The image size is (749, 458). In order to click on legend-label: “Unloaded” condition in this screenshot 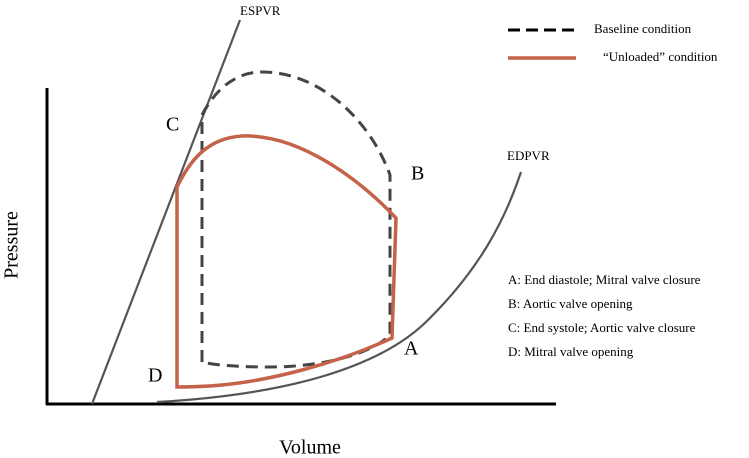, I will do `click(660, 56)`.